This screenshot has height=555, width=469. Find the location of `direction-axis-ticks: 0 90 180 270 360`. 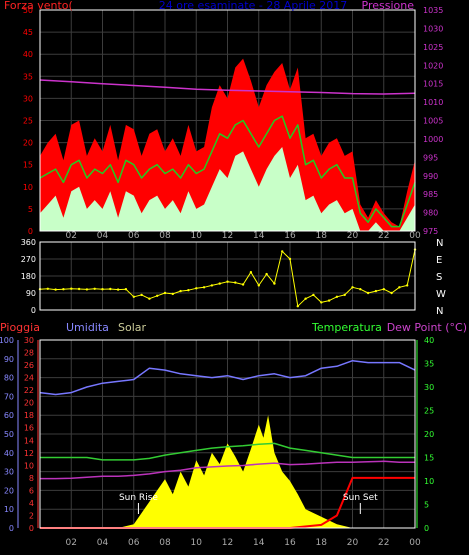

direction-axis-ticks: 0 90 180 270 360 is located at coordinates (28, 276).